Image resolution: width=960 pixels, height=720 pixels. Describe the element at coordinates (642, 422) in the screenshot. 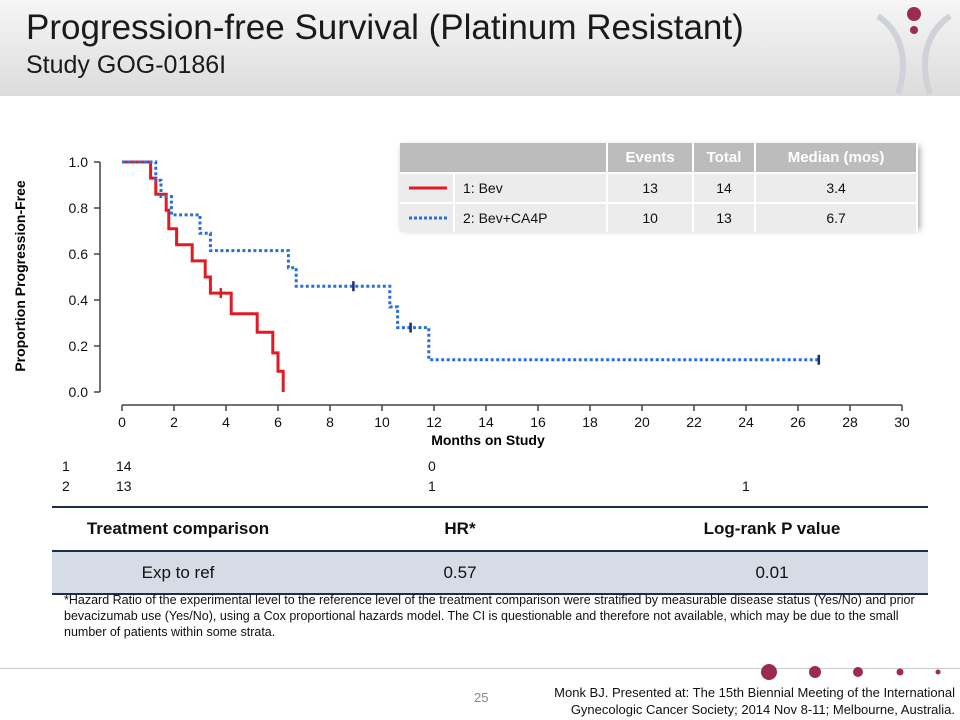

I see `x-tick-label: 20` at that location.